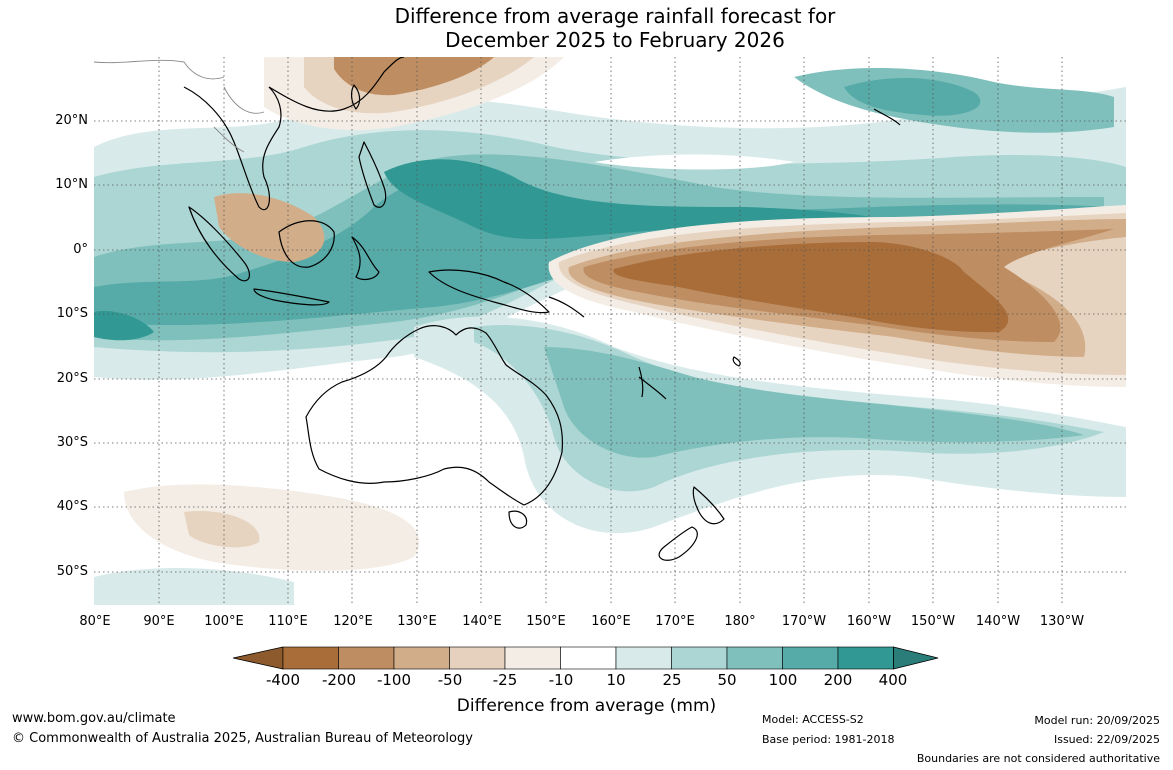 This screenshot has width=1173, height=770. What do you see at coordinates (390, 441) in the screenshot?
I see `region-white-australia-interior` at bounding box center [390, 441].